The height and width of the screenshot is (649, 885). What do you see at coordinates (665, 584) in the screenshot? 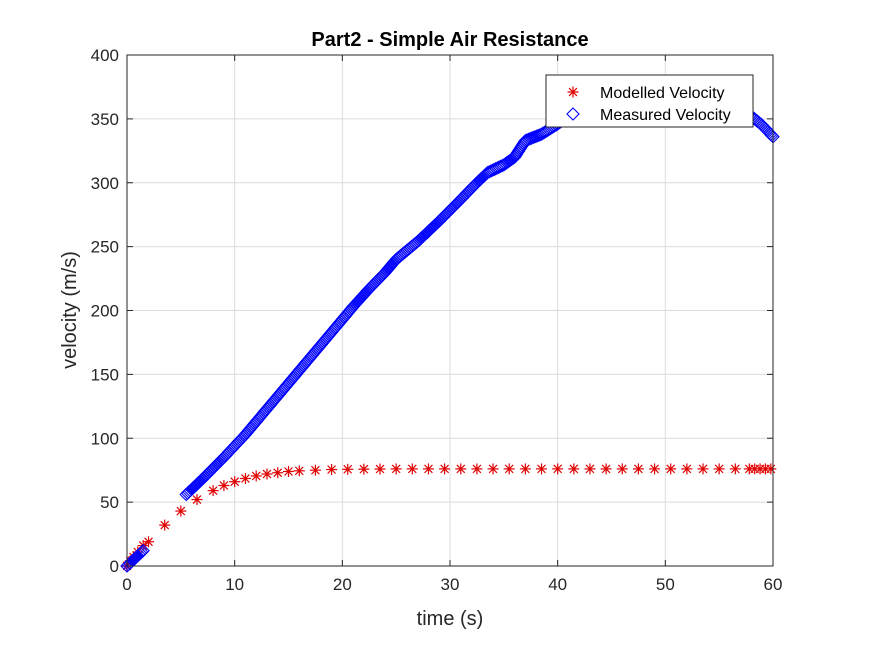
I see `x-tick-label: 50` at bounding box center [665, 584].